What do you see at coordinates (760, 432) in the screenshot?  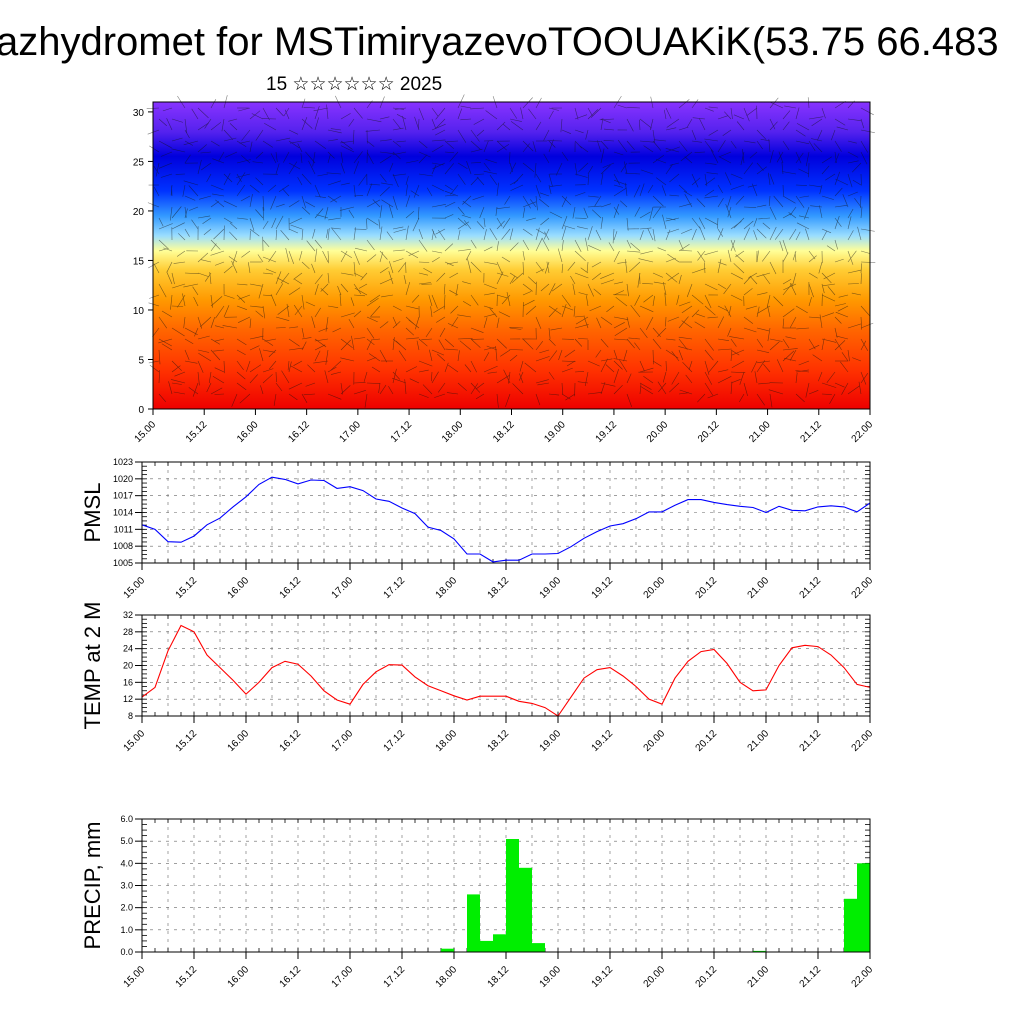 I see `x-tick-label: 21.00` at bounding box center [760, 432].